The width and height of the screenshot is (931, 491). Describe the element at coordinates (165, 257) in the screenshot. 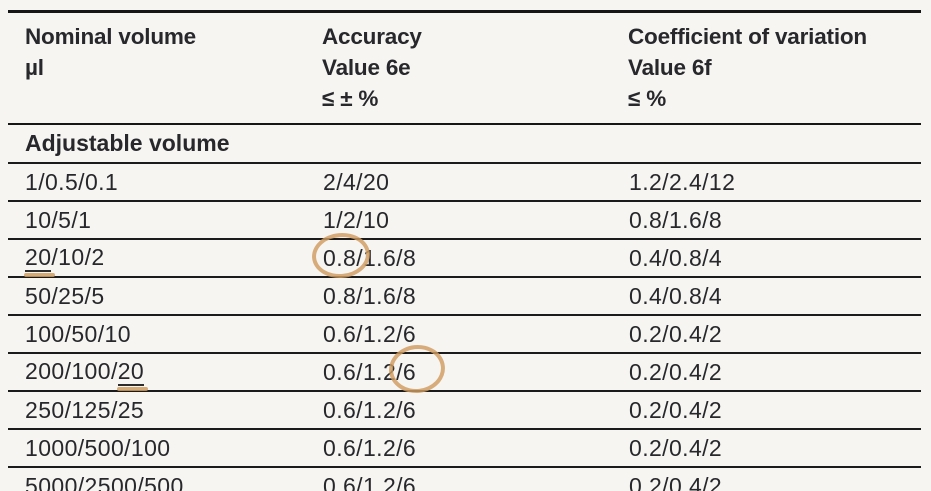

I see `nominal-cell: 20/10/2` at that location.